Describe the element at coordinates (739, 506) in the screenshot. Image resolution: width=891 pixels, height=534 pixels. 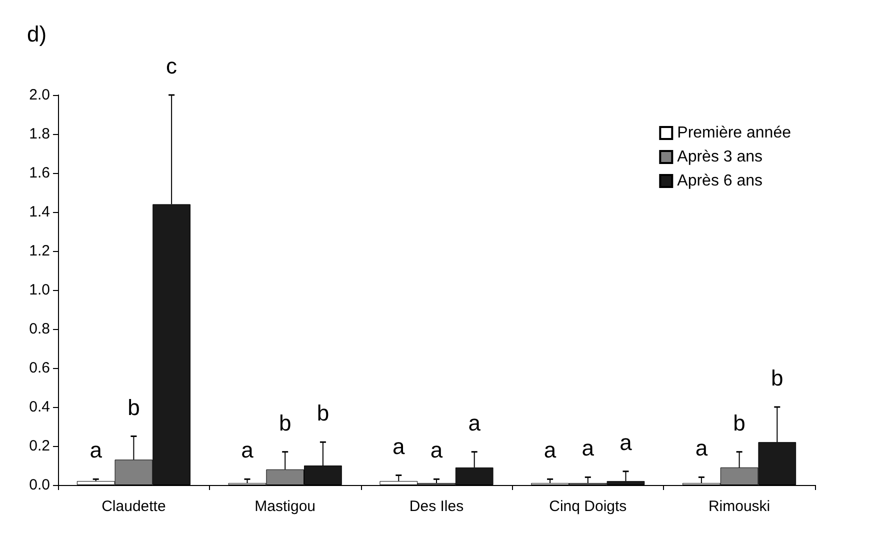
I see `x-tick-label: Rimouski` at that location.